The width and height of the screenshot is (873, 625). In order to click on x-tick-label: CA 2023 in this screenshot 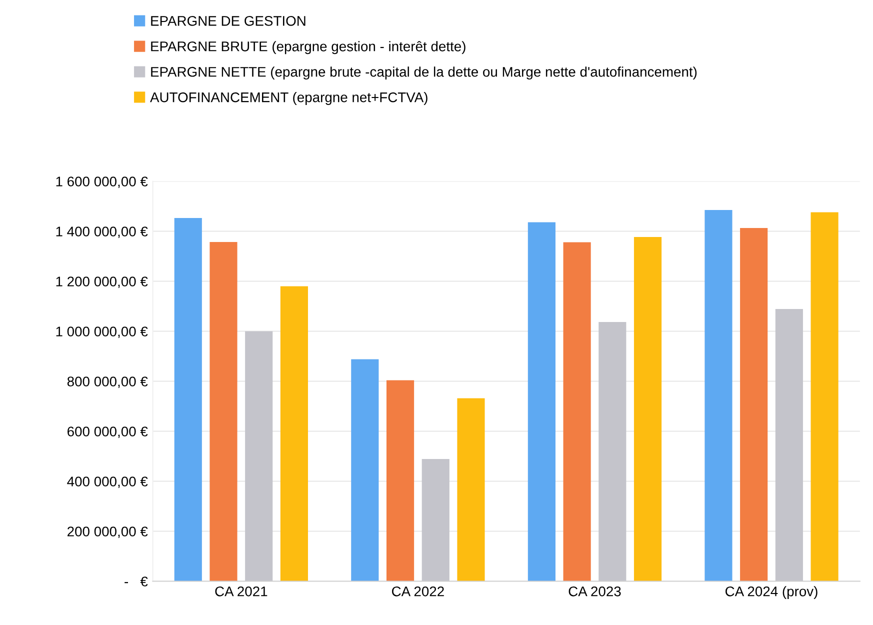, I will do `click(594, 591)`.